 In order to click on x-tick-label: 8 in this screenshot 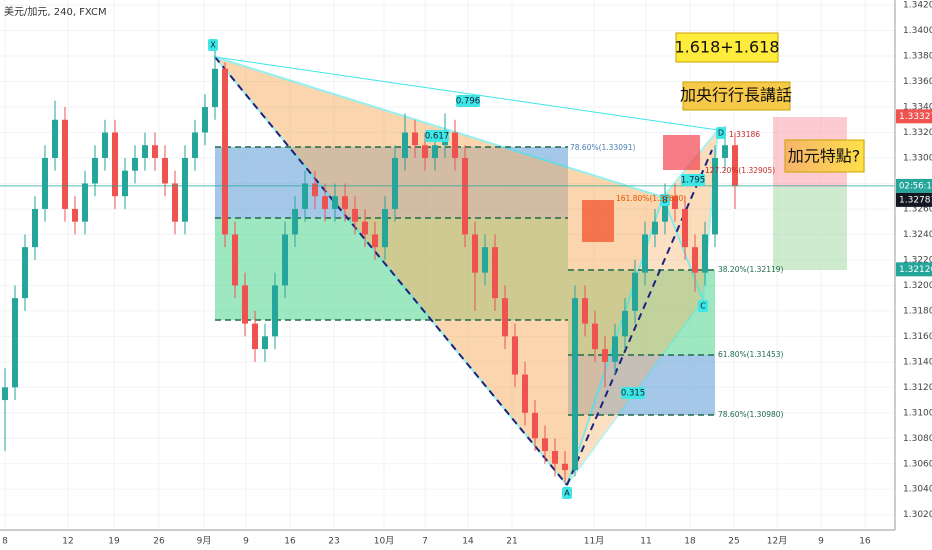, I will do `click(5, 542)`.